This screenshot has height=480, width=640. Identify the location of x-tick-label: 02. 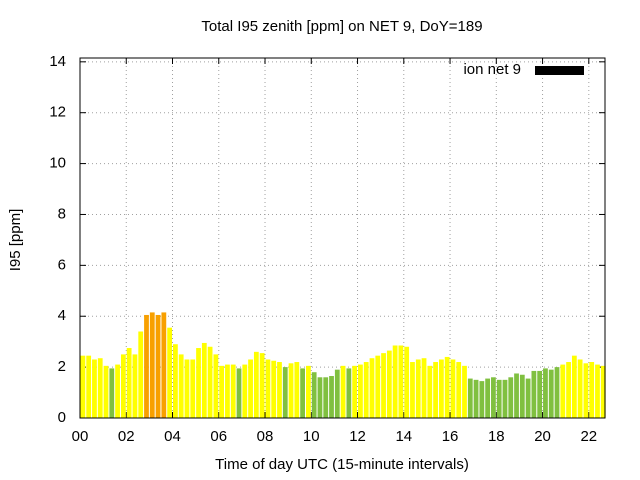
(126, 436).